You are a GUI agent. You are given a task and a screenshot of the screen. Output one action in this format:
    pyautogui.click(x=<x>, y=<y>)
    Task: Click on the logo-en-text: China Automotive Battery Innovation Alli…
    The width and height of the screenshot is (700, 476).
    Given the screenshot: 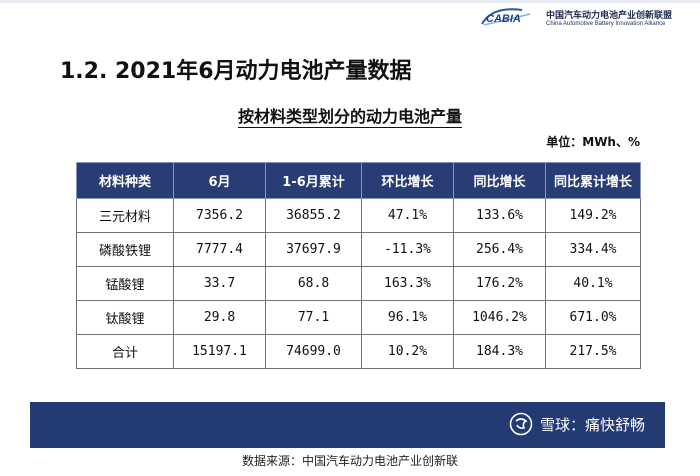 What is the action you would take?
    pyautogui.click(x=606, y=24)
    